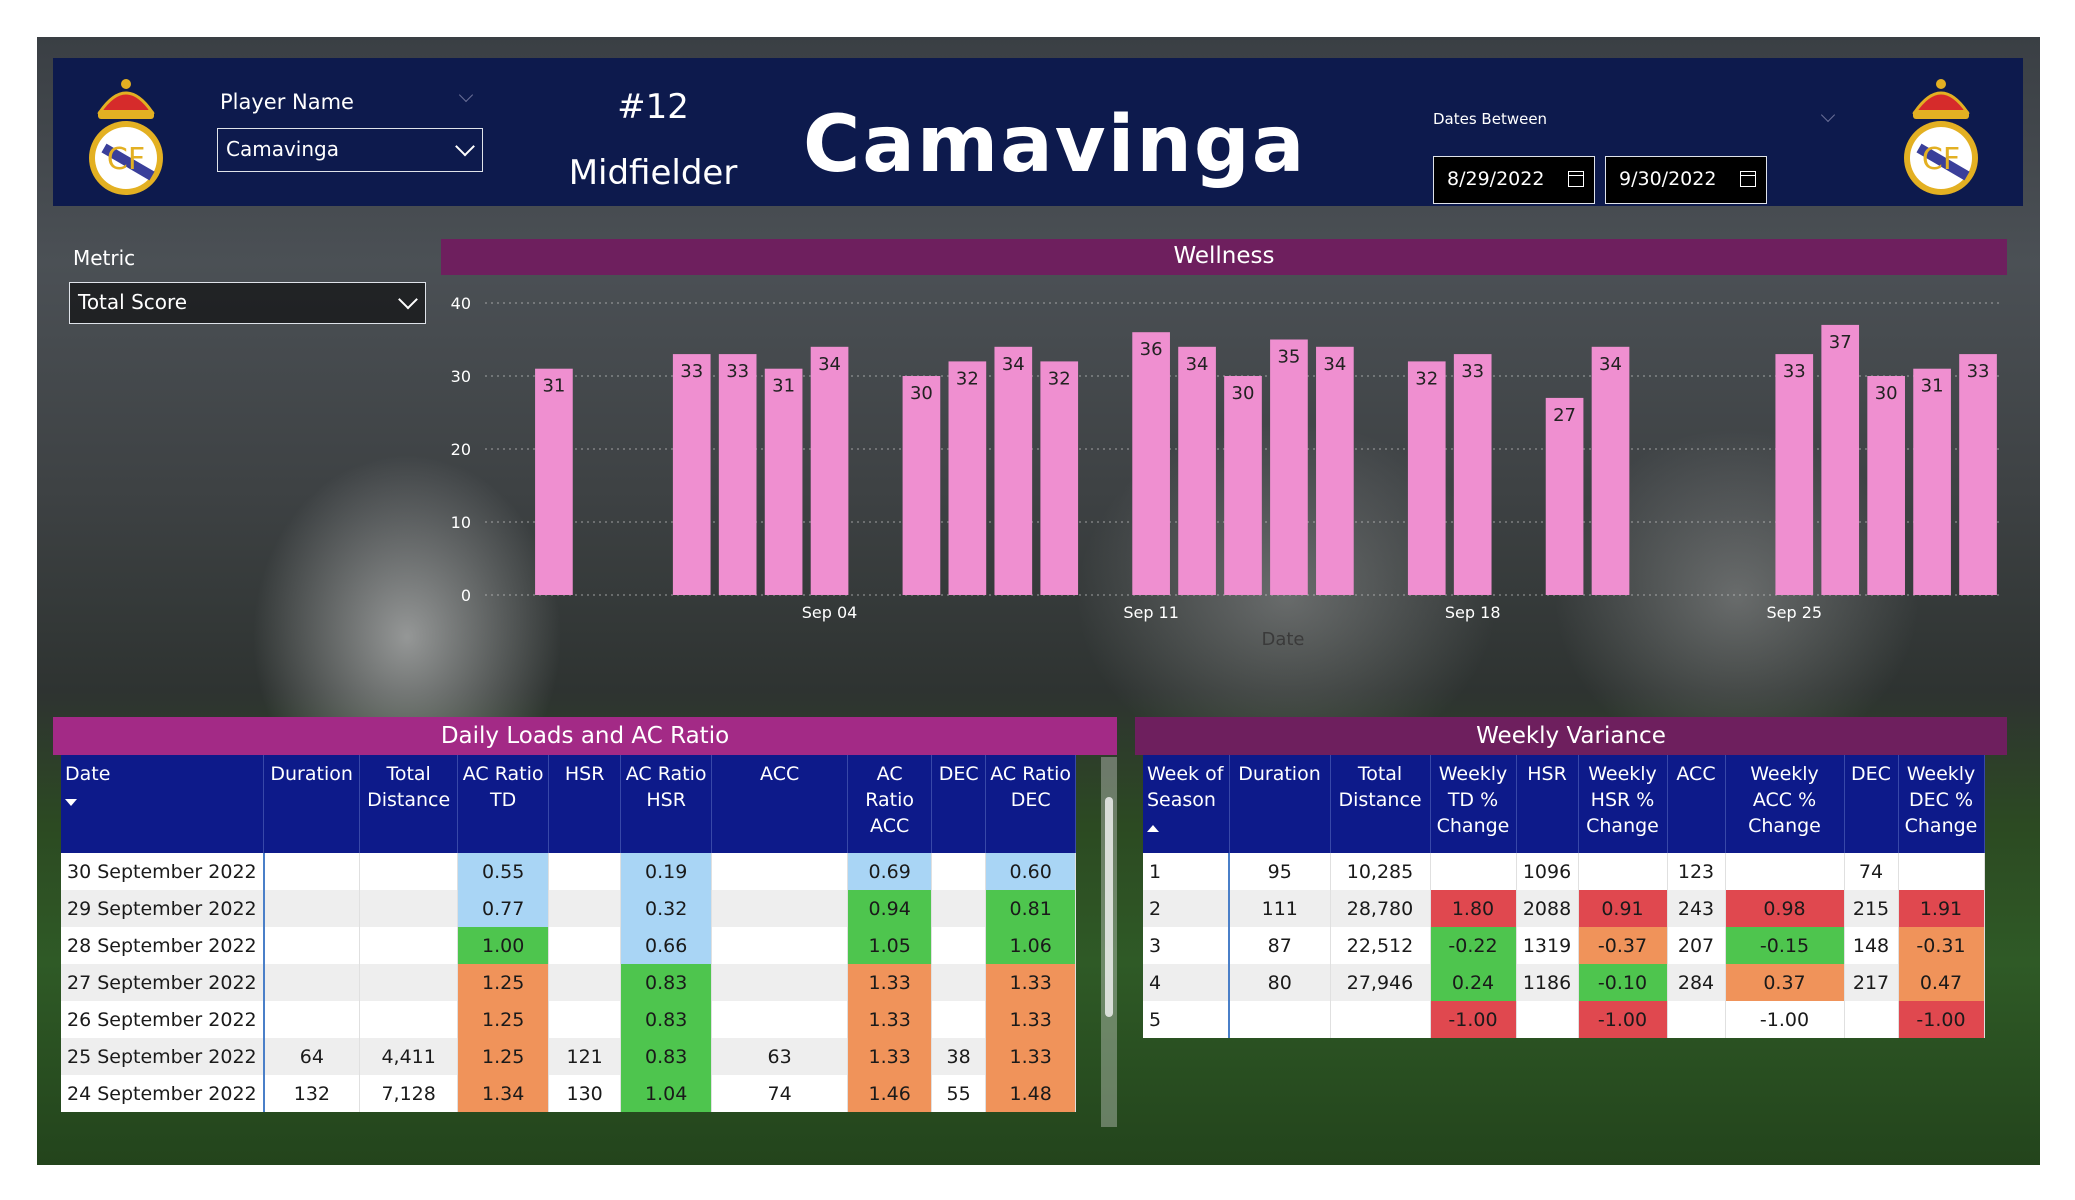 This screenshot has width=2075, height=1200. I want to click on column-header: AC Ratio TD, so click(503, 804).